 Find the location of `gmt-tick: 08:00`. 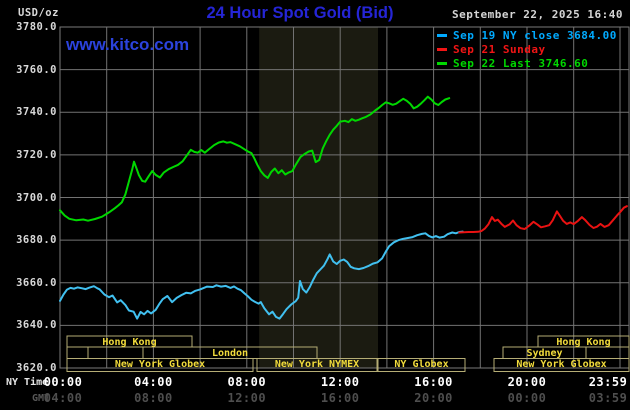

gmt-tick: 08:00 is located at coordinates (153, 398).